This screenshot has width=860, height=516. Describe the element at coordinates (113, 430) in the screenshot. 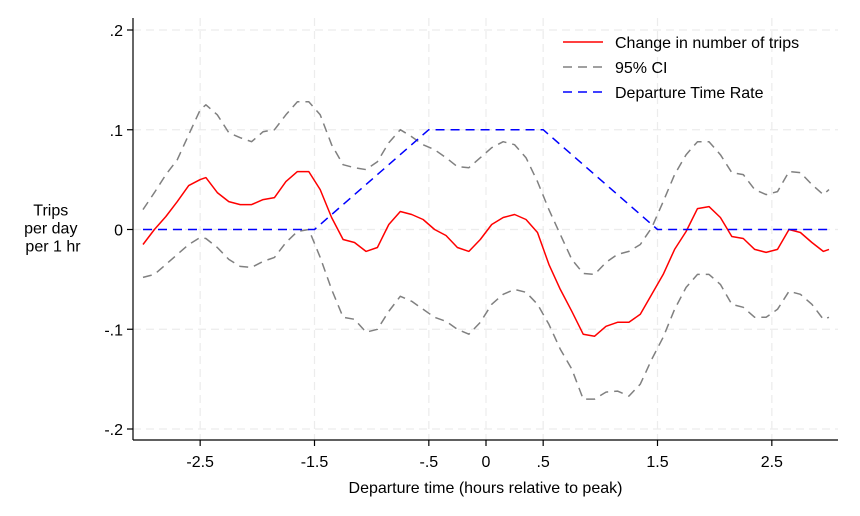

I see `y-tick-label: -.2` at that location.